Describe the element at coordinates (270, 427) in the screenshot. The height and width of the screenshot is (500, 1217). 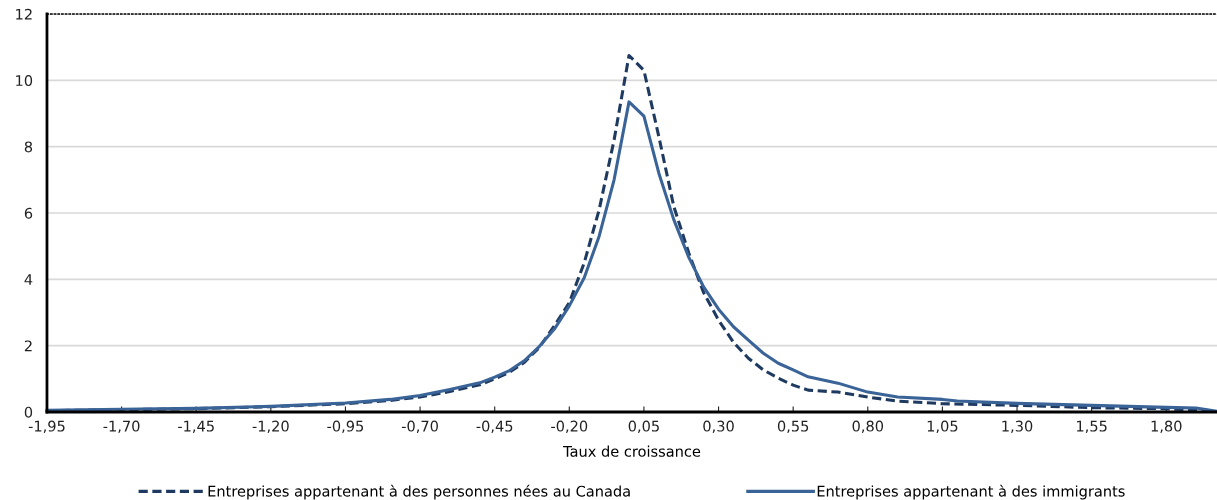
I see `x-tick-label: -1,20` at that location.